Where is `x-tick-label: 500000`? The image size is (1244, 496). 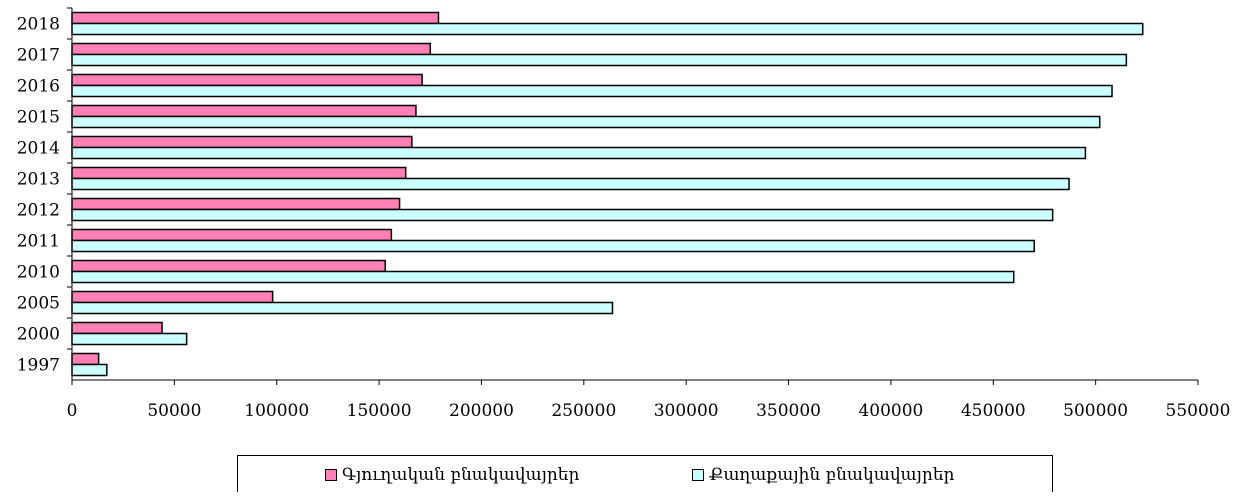 x-tick-label: 500000 is located at coordinates (1095, 411).